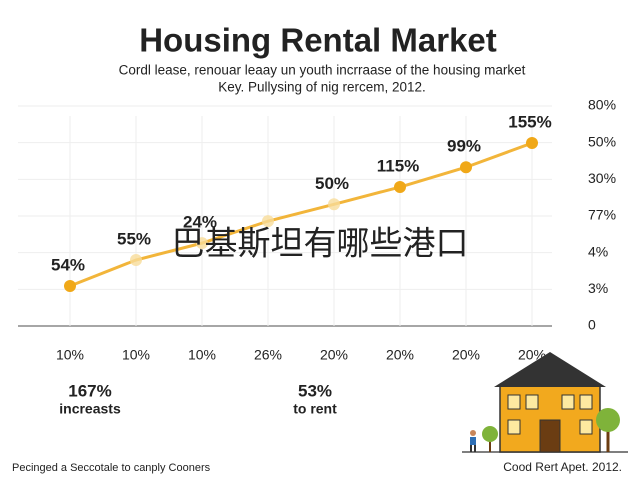 The width and height of the screenshot is (640, 480). I want to click on footer-right: Cood Rert Apet. 2012., so click(562, 467).